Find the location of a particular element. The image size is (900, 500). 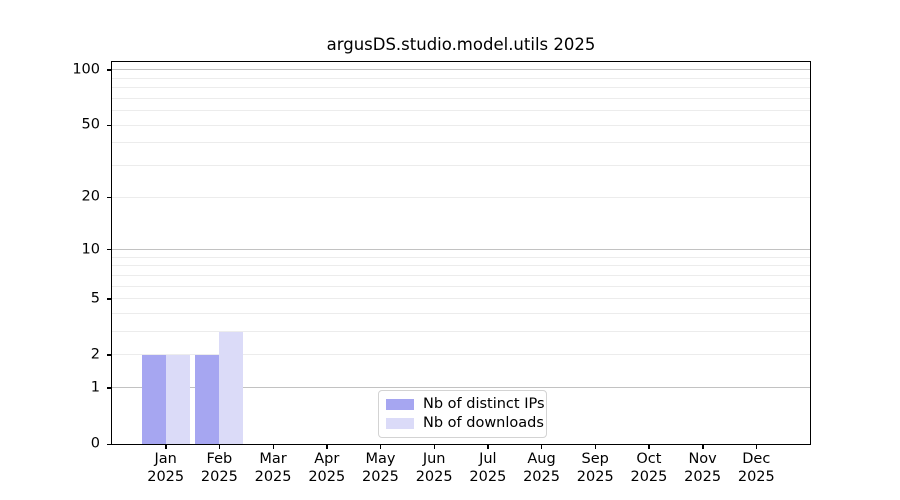

x-axis-month-label: Aug 2025 is located at coordinates (542, 468).